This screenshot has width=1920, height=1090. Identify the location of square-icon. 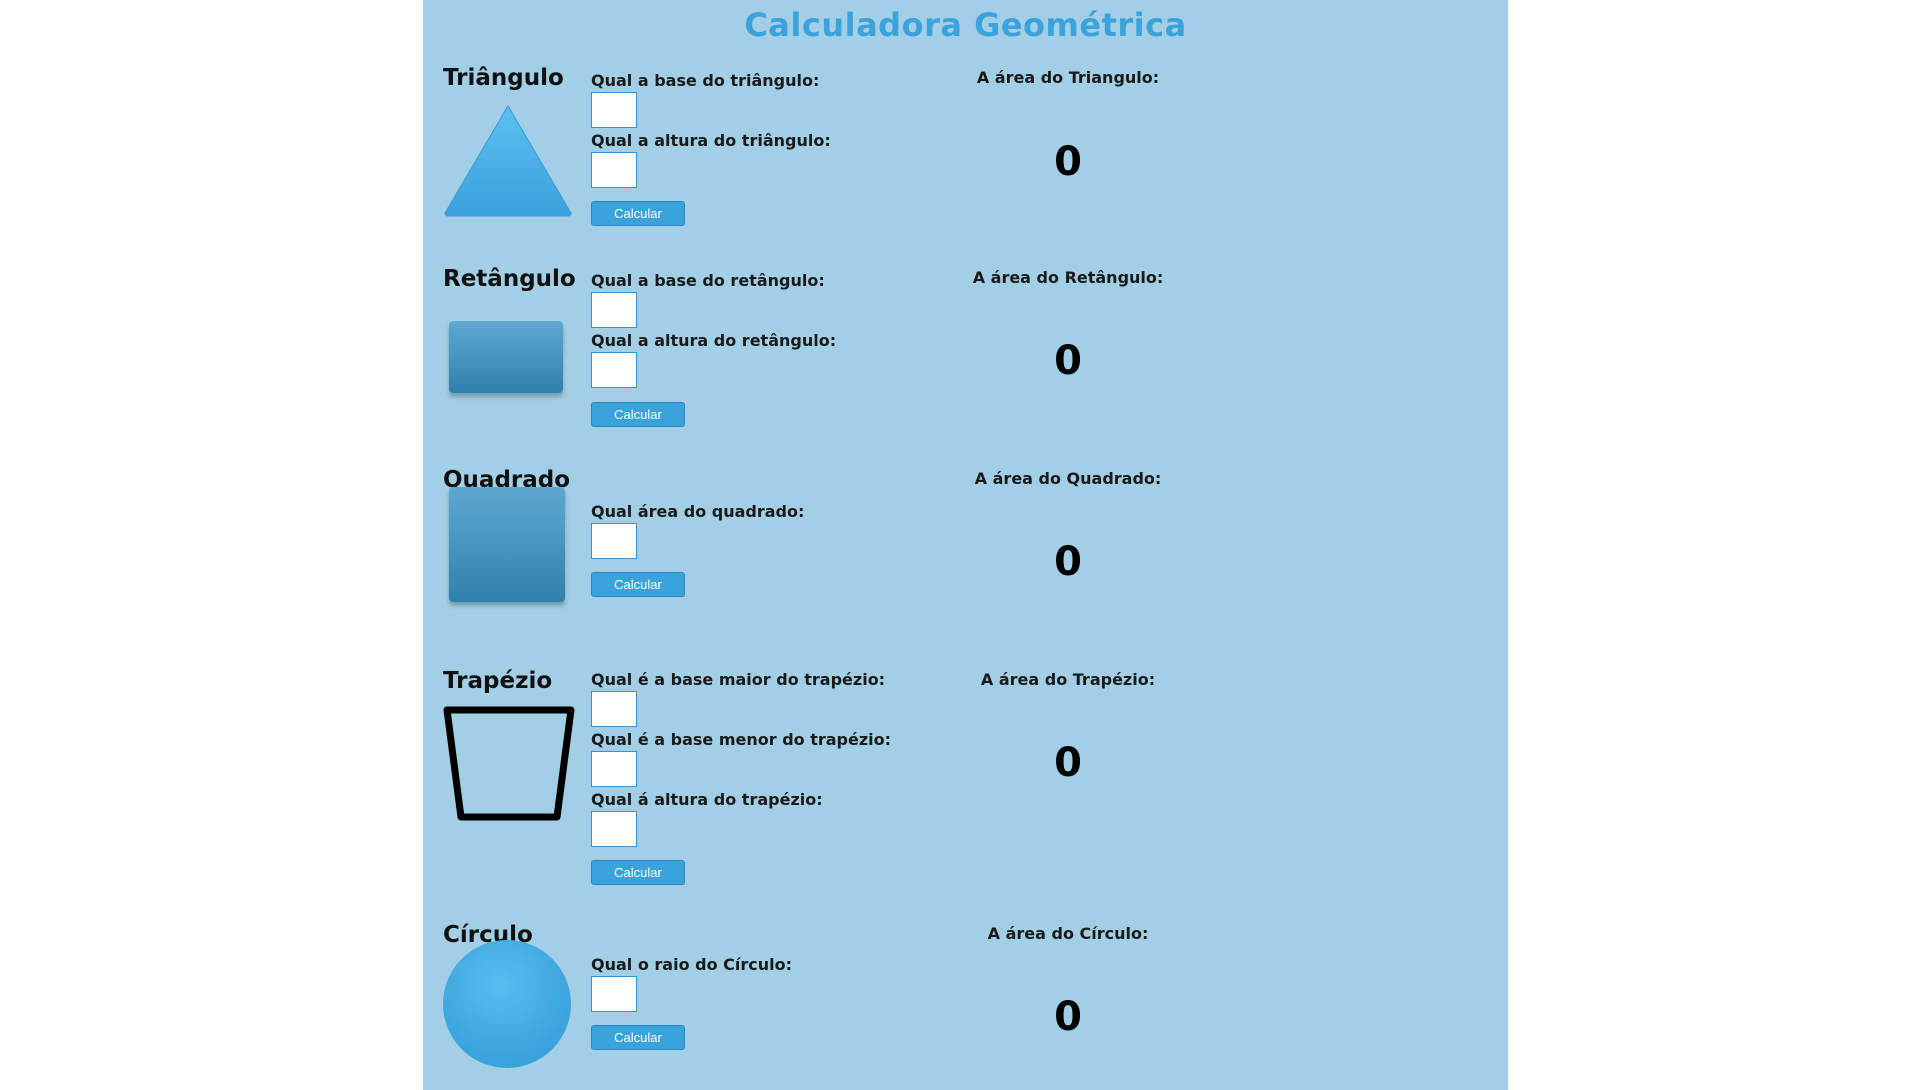
(507, 544).